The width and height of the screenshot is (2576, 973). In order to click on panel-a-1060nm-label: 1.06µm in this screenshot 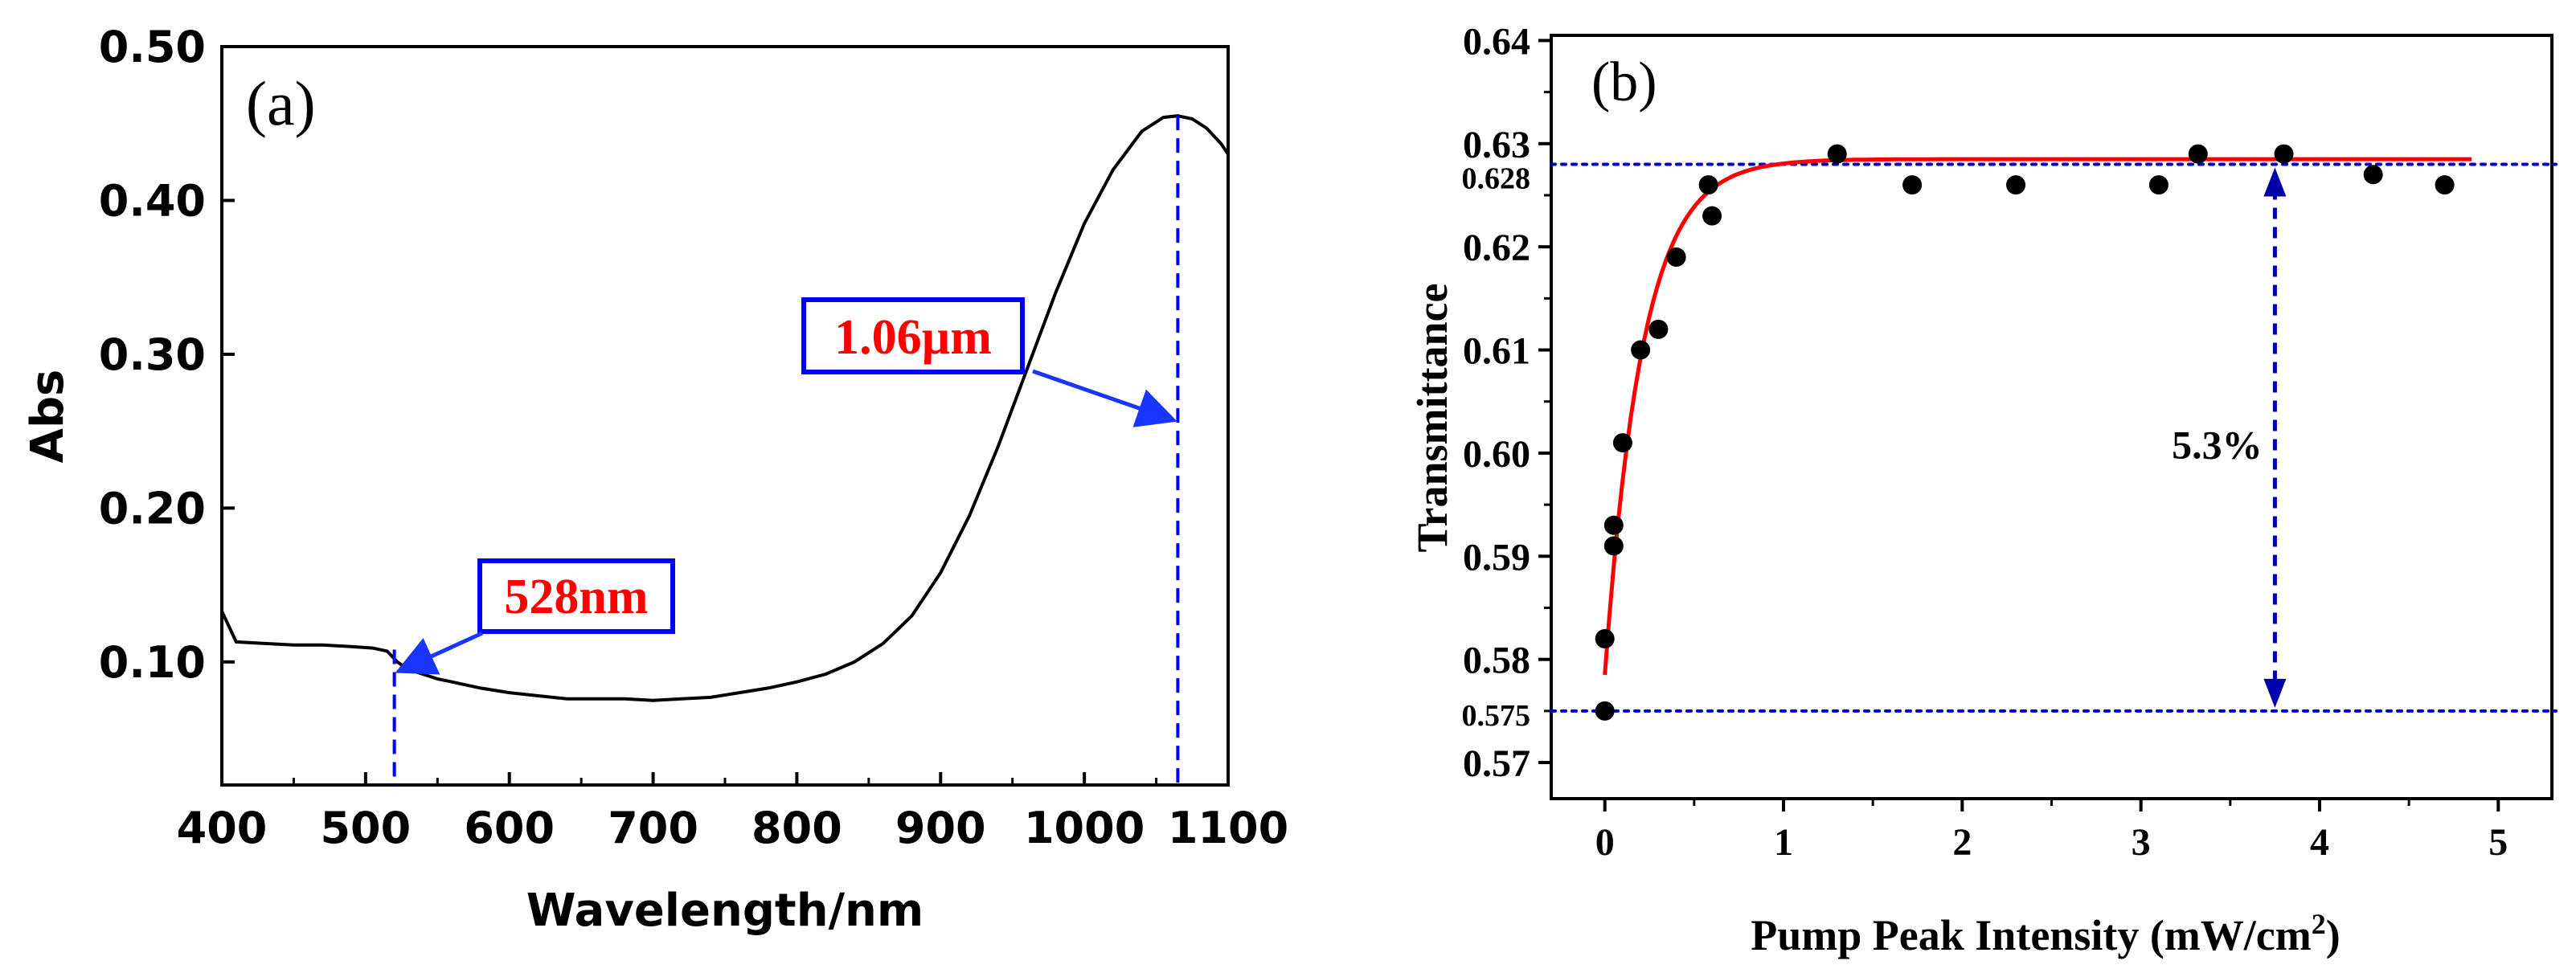, I will do `click(913, 337)`.